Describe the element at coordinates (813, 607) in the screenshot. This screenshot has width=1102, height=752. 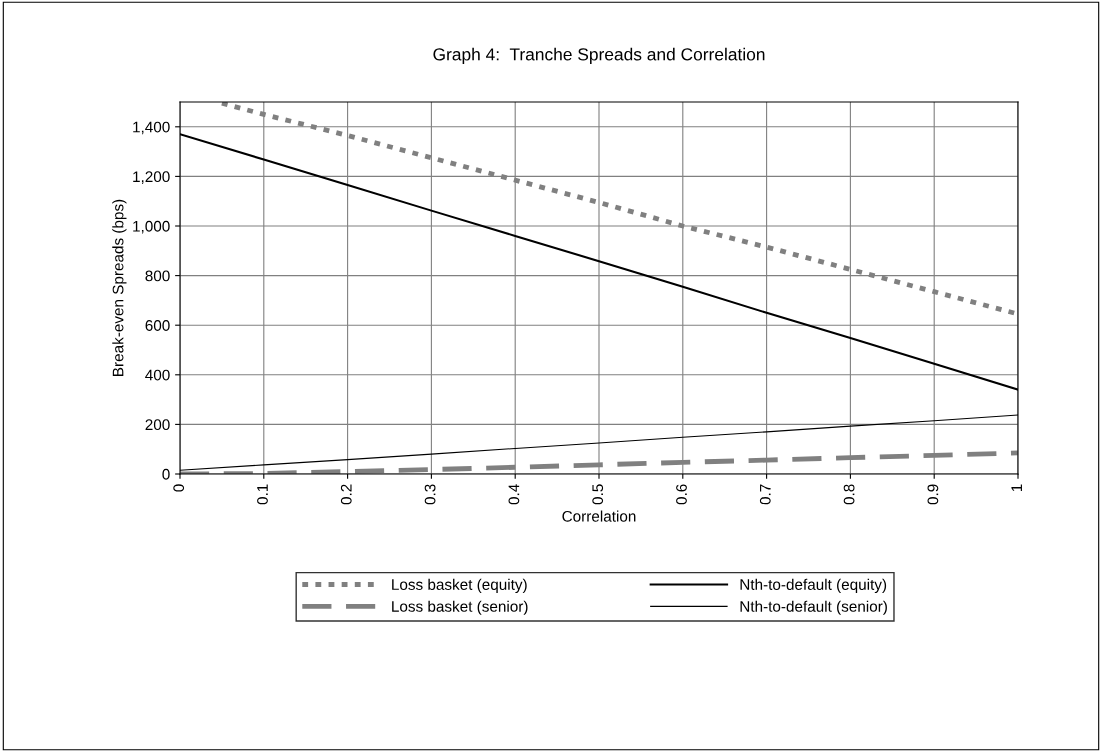
I see `legend-label: Nth-to-default (senior)` at that location.